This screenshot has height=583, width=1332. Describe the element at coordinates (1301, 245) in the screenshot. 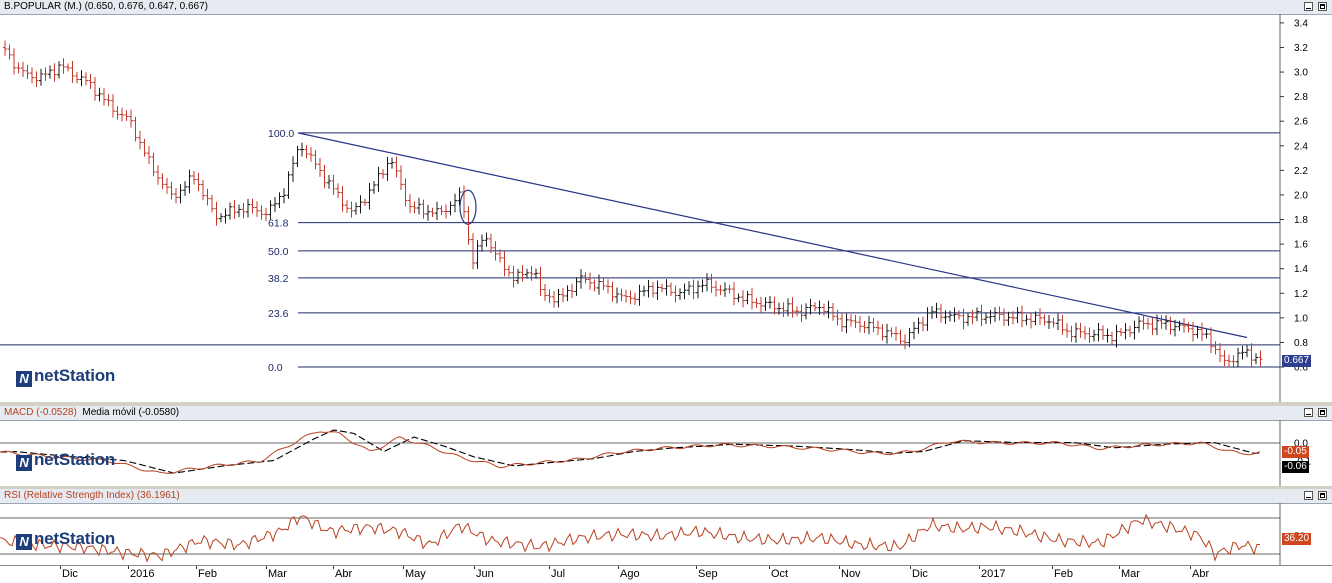

I see `y-tick-label: 1.6` at that location.